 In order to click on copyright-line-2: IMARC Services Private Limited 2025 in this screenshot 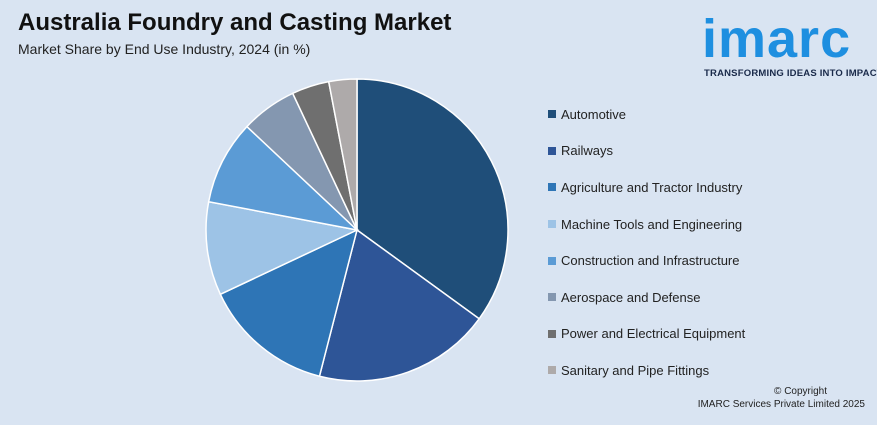, I will do `click(781, 404)`.